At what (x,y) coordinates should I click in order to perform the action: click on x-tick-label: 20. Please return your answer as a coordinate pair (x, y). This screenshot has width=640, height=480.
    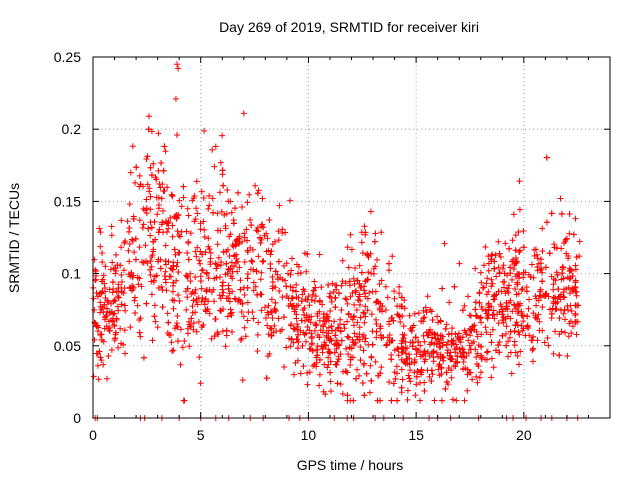
    Looking at the image, I should click on (524, 435).